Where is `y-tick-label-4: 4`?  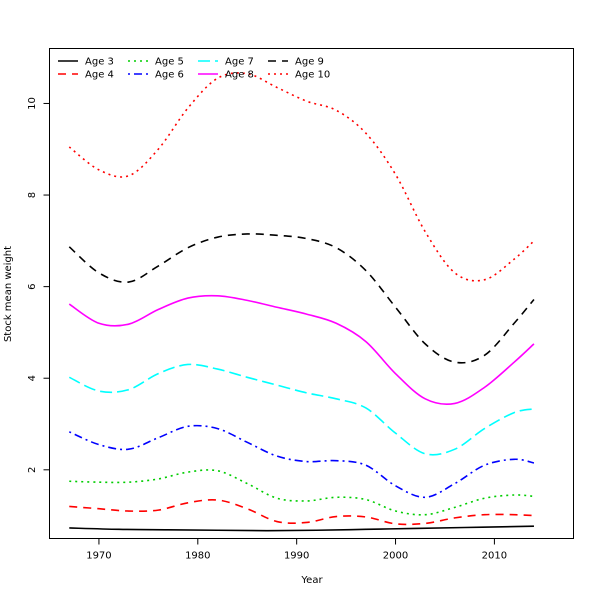 y-tick-label-4: 4 is located at coordinates (32, 378).